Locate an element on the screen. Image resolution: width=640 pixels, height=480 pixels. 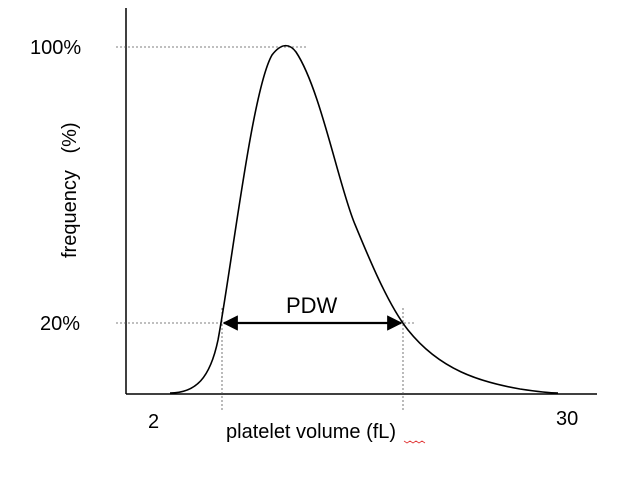
x-max-label: 30 is located at coordinates (567, 419).